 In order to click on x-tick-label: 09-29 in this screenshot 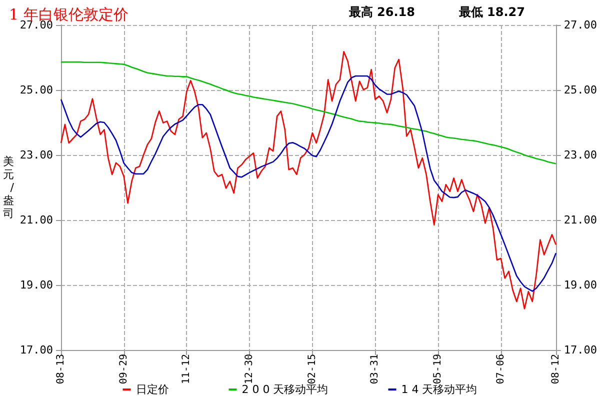, I will do `click(124, 369)`.